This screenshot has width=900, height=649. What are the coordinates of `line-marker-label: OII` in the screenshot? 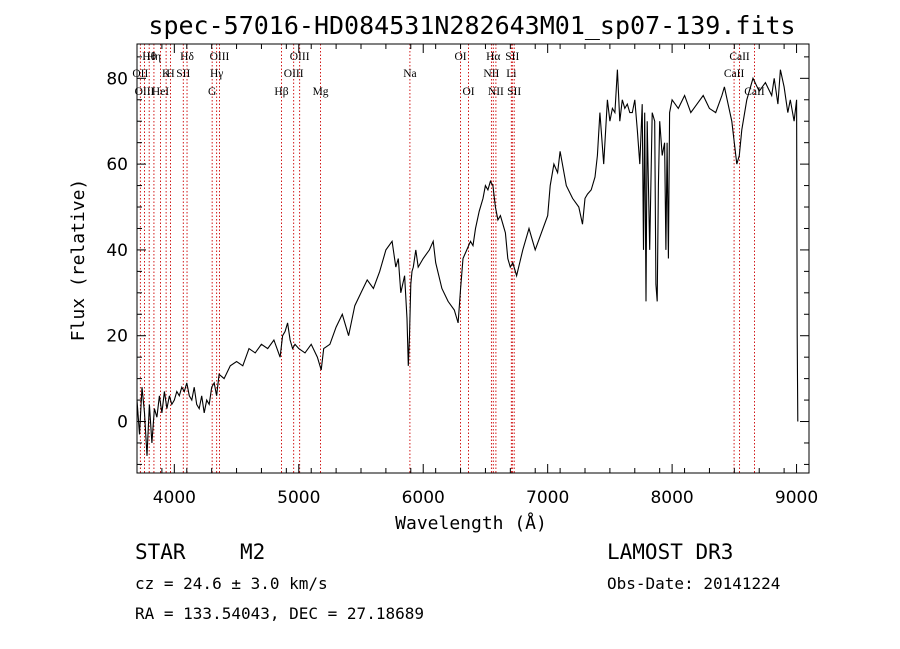 It's located at (140, 74).